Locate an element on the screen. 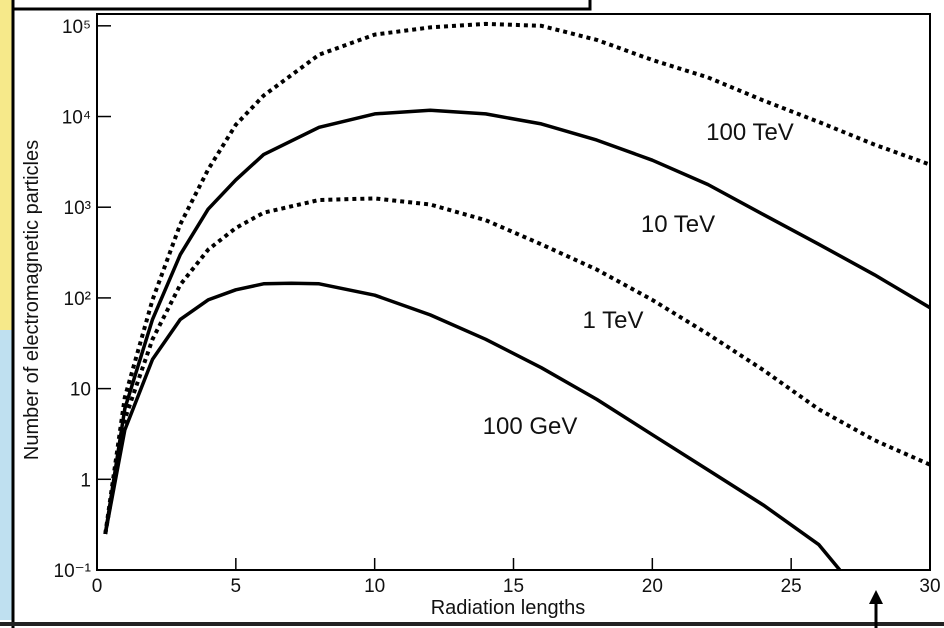 The image size is (944, 628). y-axis-label: Number of electromagnetic particles is located at coordinates (32, 300).